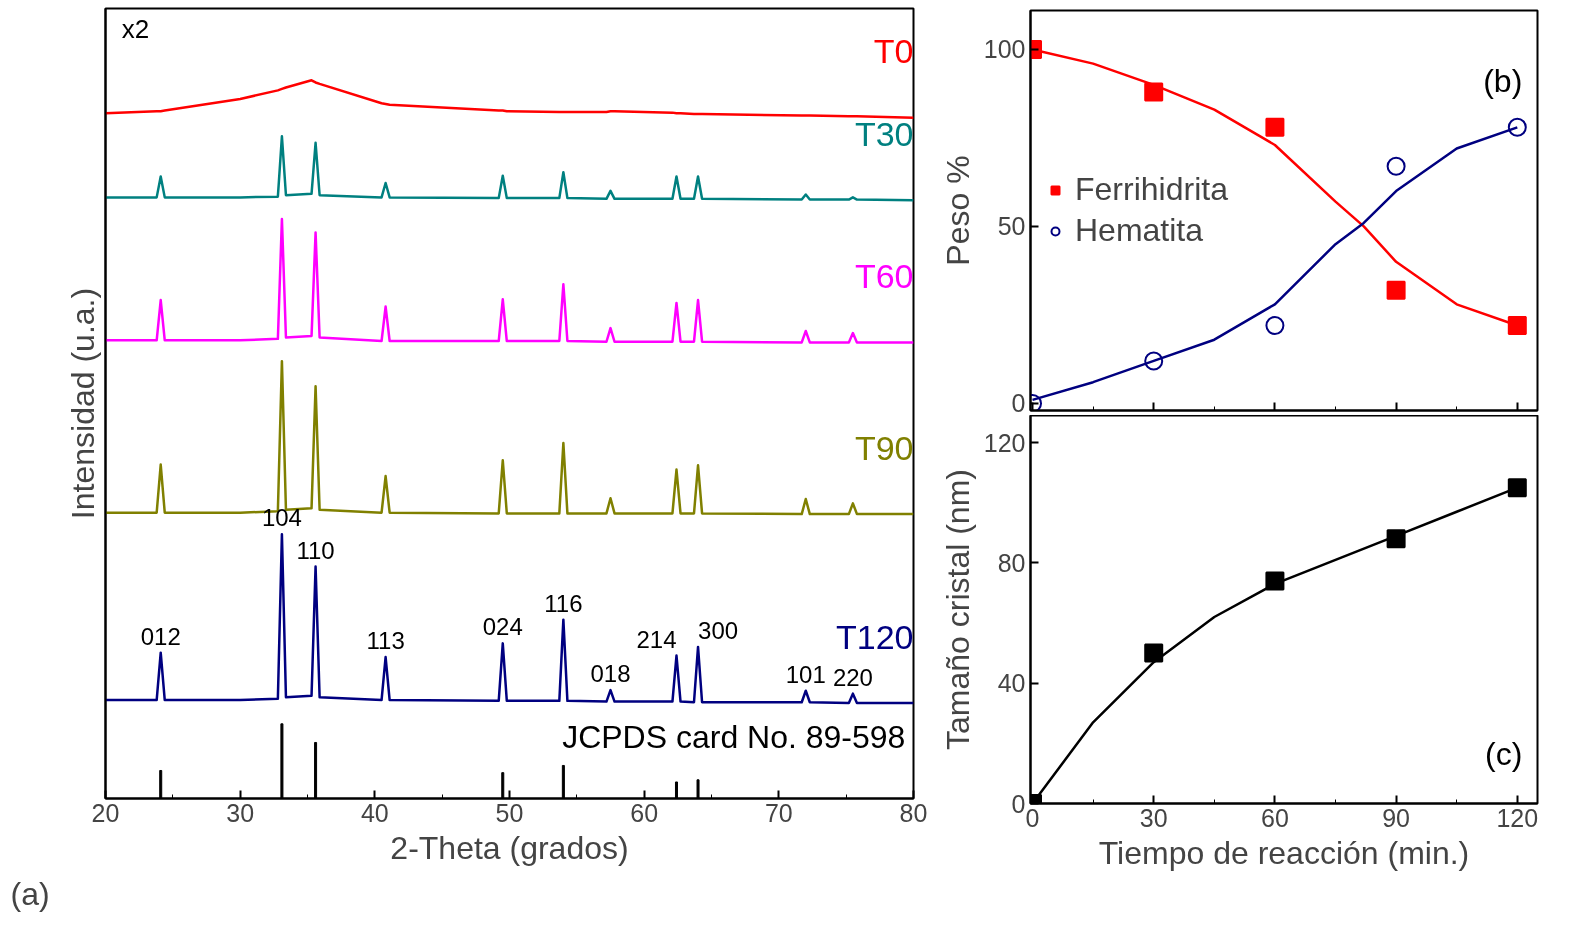  What do you see at coordinates (875, 636) in the screenshot?
I see `series-label: T120` at bounding box center [875, 636].